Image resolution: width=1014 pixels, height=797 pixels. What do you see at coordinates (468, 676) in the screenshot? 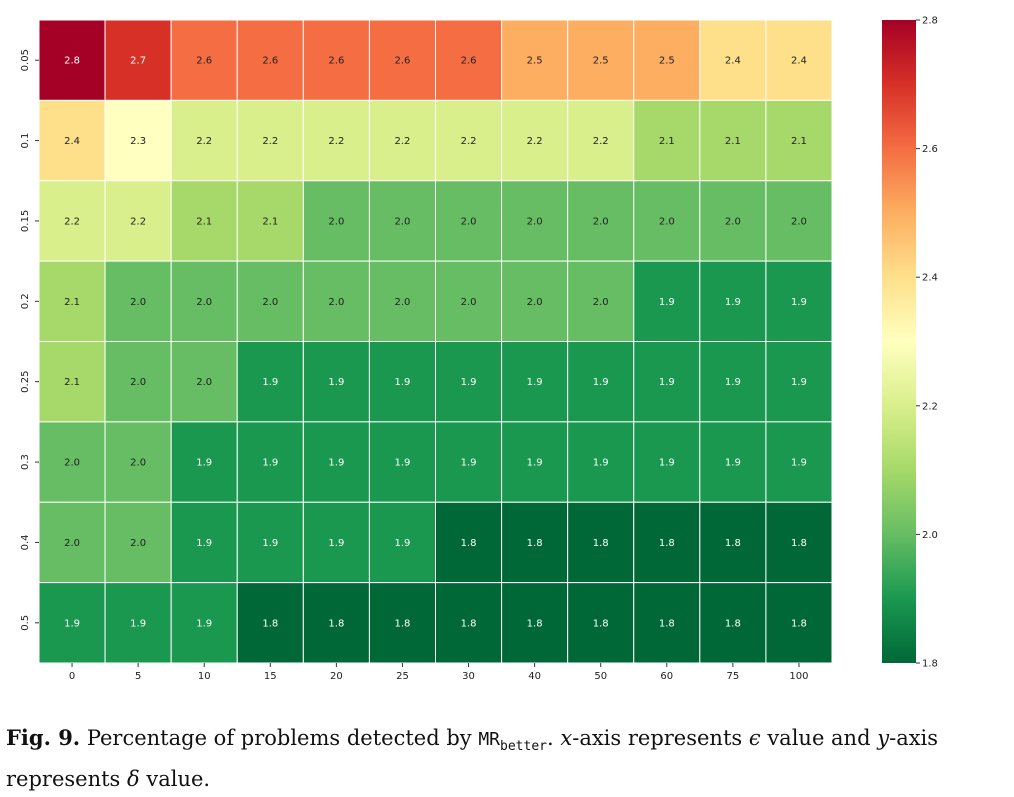
I see `x-tick-label: 30` at bounding box center [468, 676].